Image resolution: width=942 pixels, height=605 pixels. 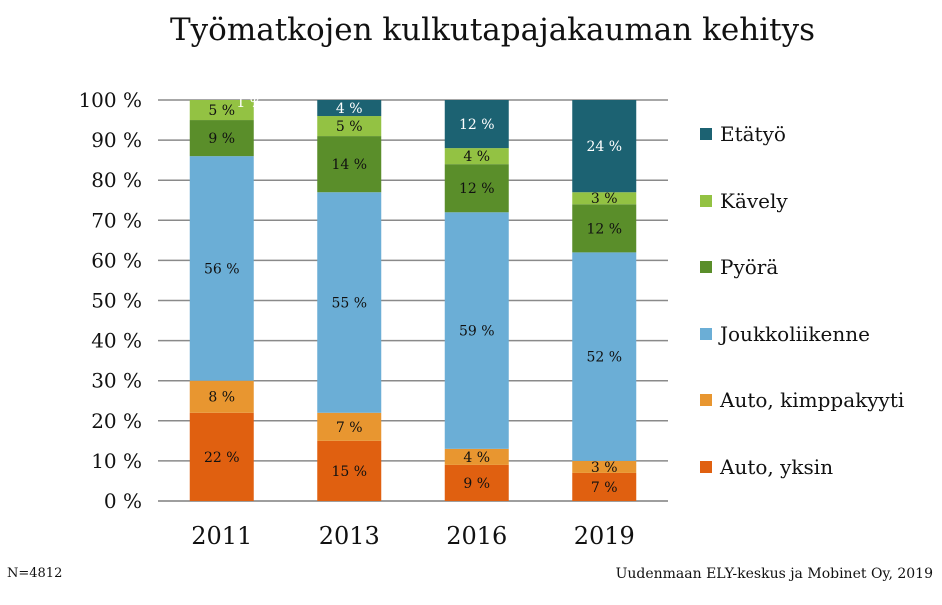 What do you see at coordinates (116, 341) in the screenshot?
I see `y-tick-label: 40 %` at bounding box center [116, 341].